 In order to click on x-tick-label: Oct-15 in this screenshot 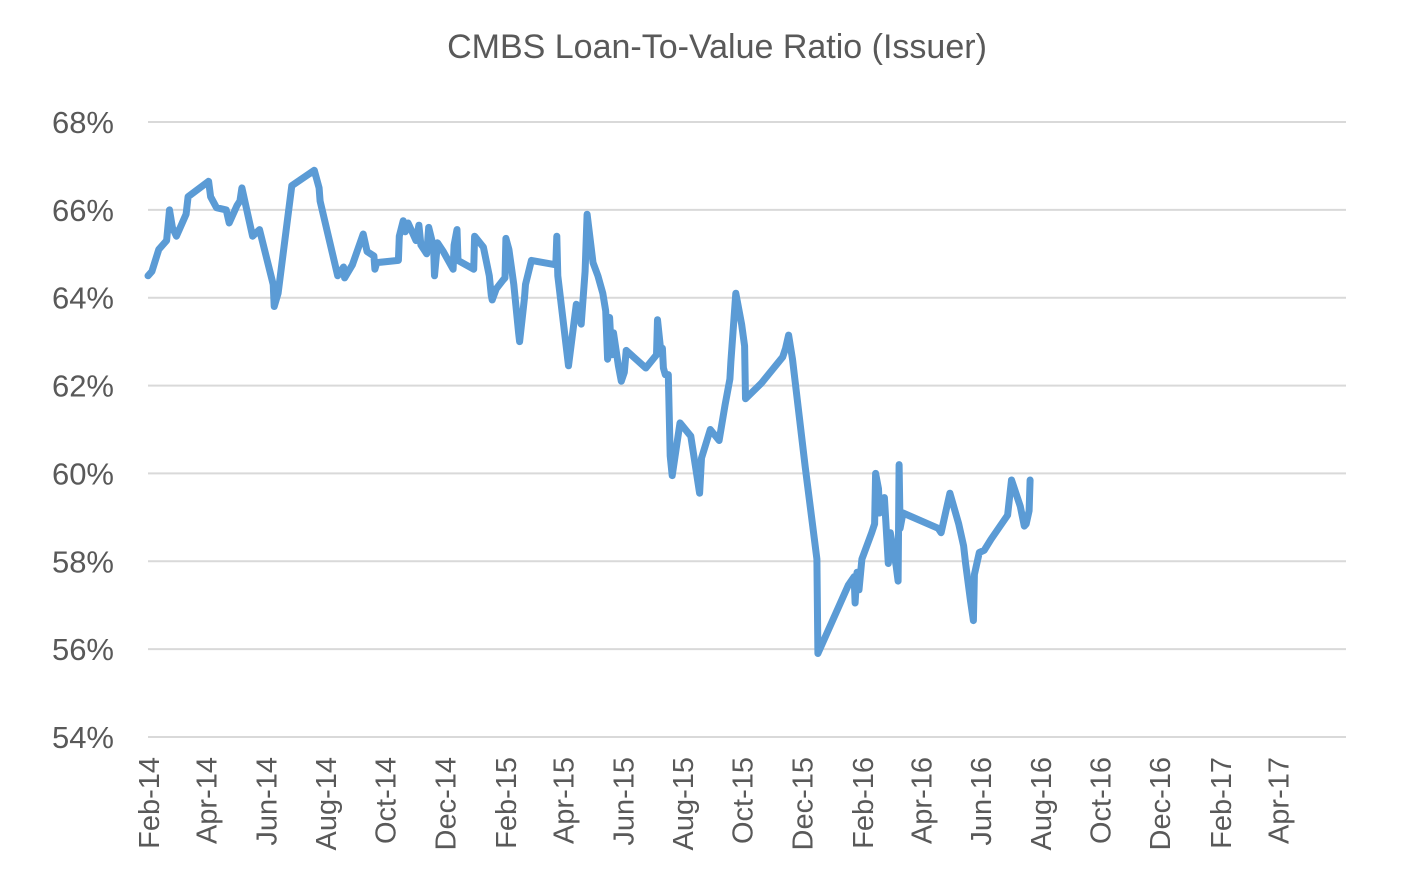, I will do `click(744, 800)`.